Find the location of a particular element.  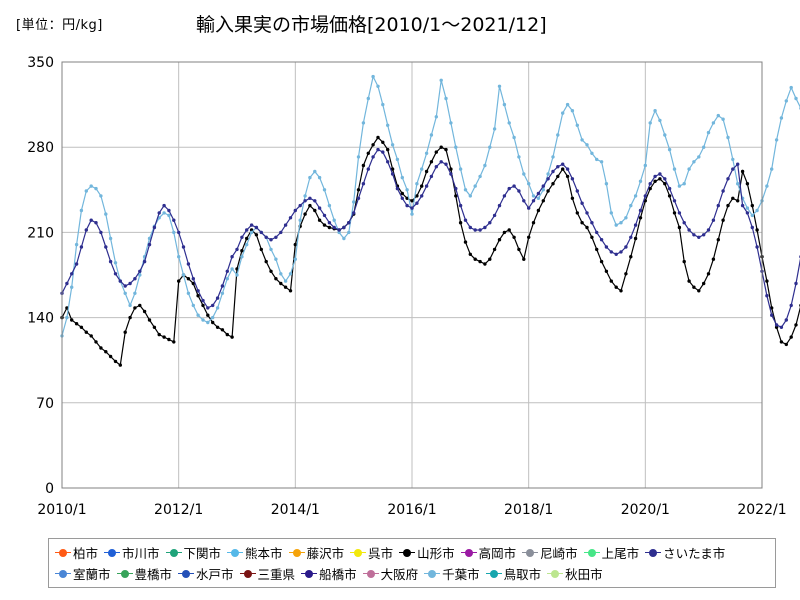

legend-label: 船橋市 is located at coordinates (338, 574).